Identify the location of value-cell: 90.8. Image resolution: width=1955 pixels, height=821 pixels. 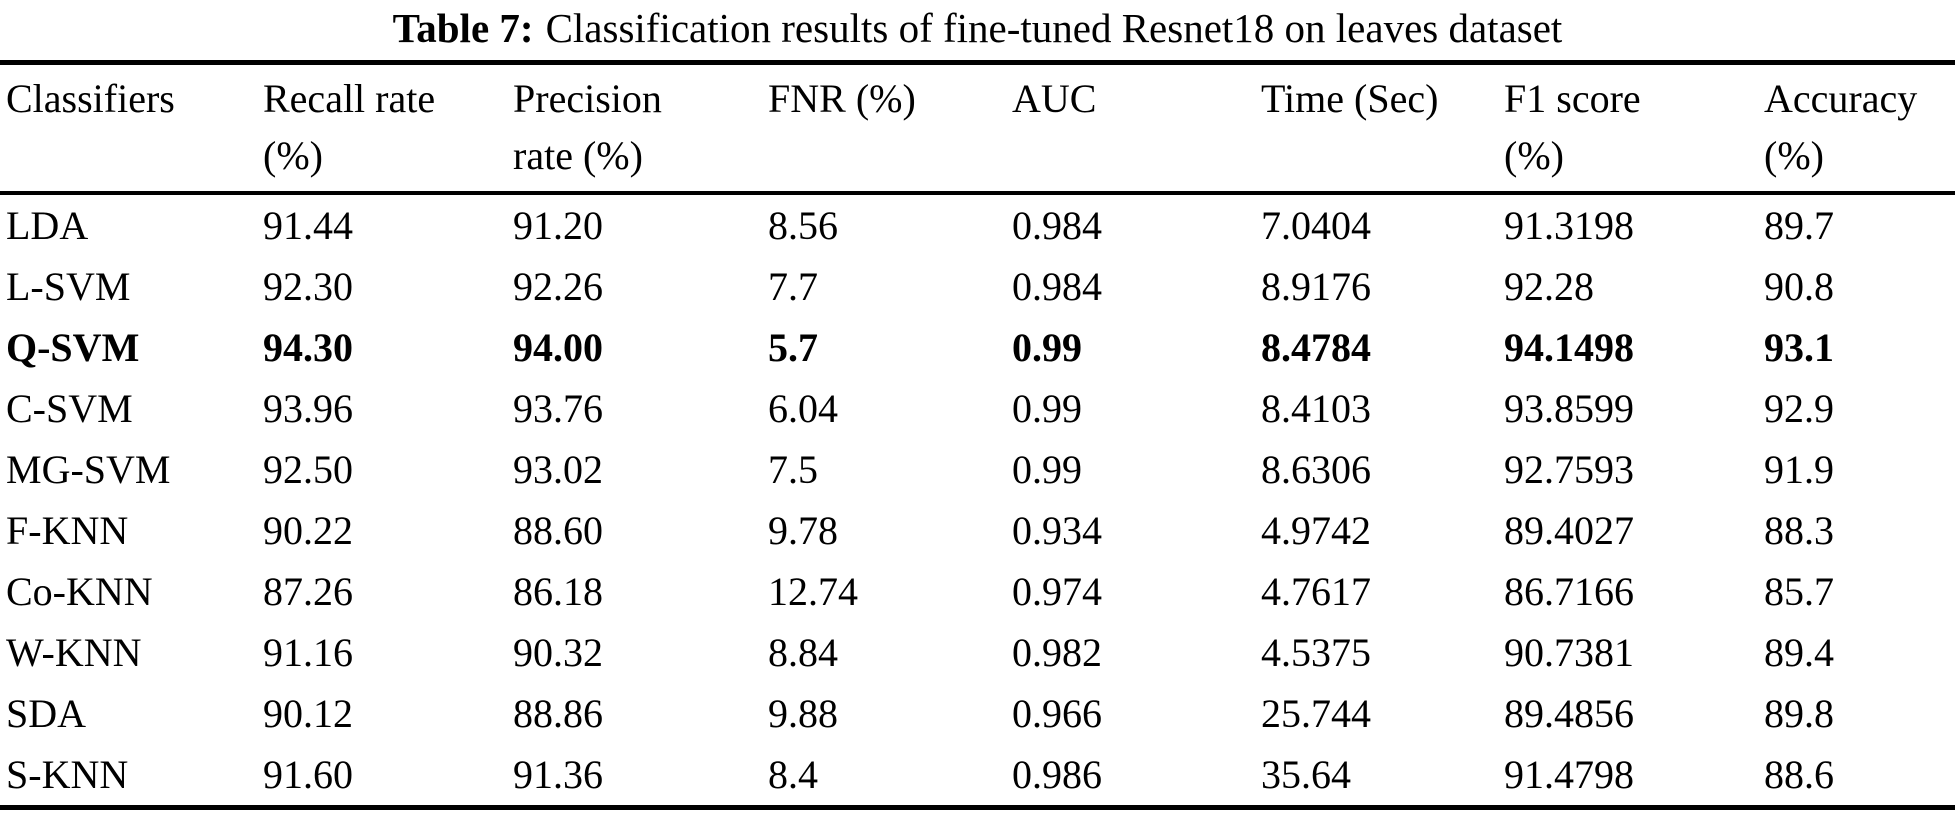
(1799, 286).